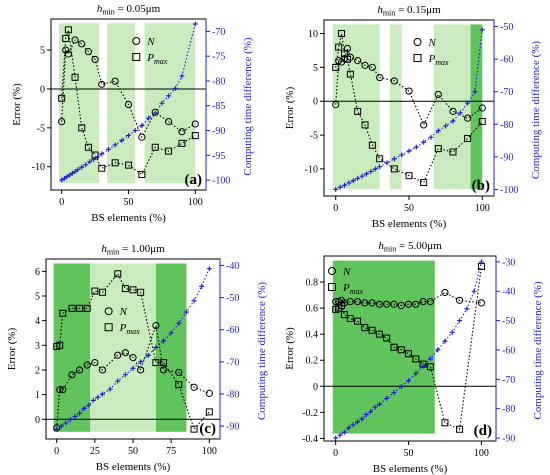  What do you see at coordinates (483, 431) in the screenshot?
I see `panel-label: (d)` at bounding box center [483, 431].